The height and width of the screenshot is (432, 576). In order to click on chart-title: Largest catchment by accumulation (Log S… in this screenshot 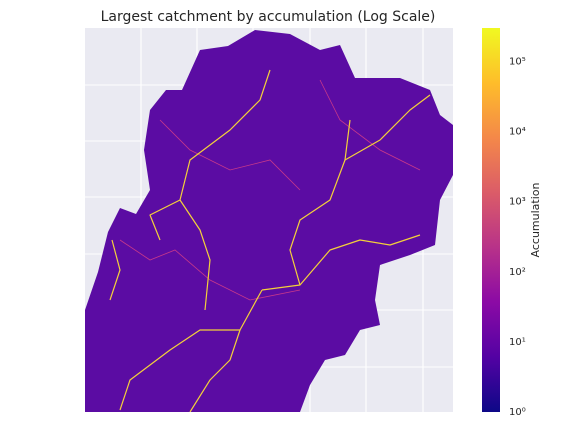, I will do `click(268, 17)`.